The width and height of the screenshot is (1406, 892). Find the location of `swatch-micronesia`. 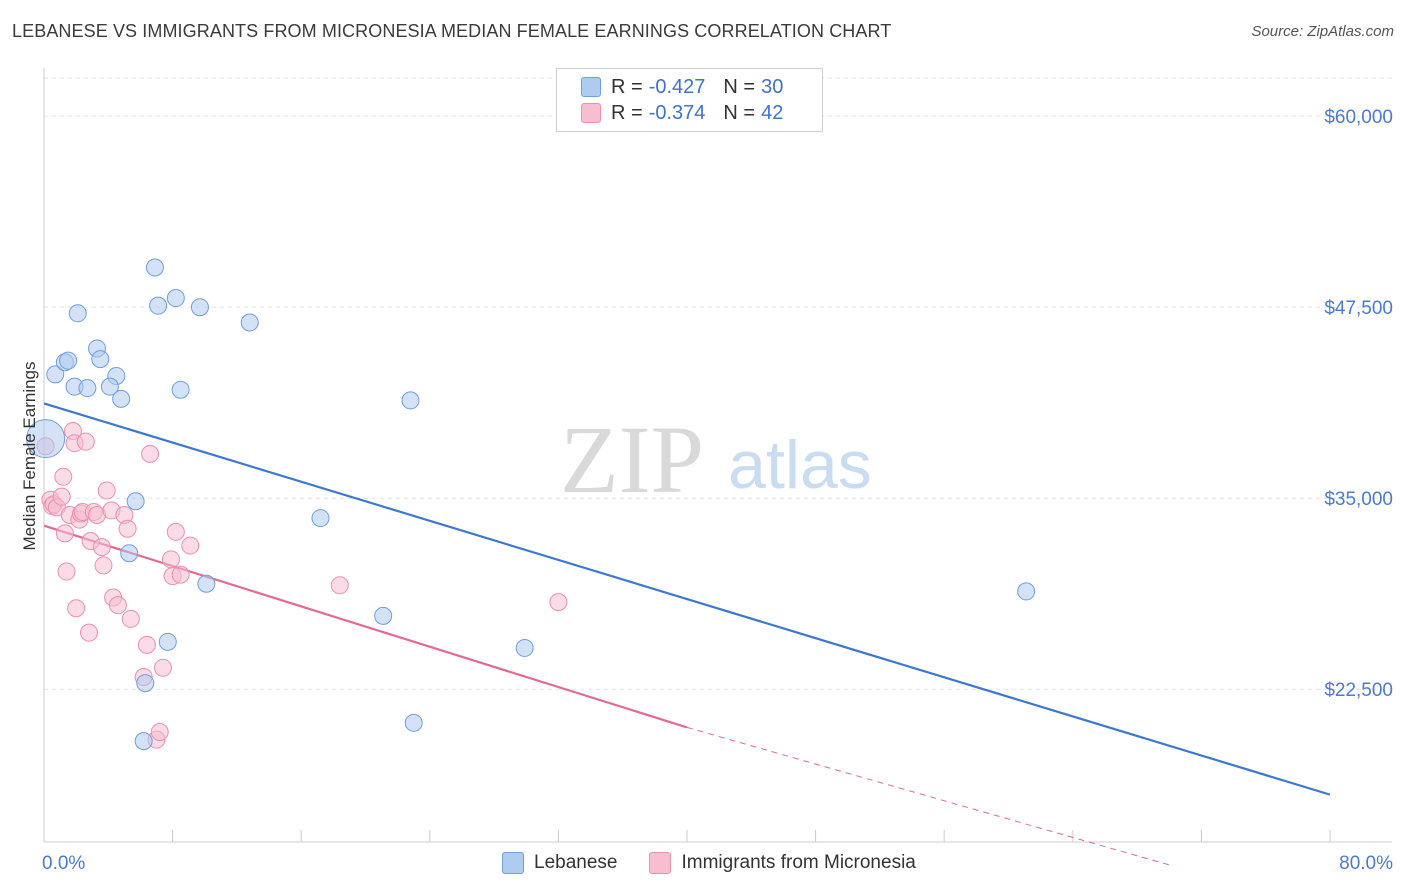

swatch-micronesia is located at coordinates (660, 863).